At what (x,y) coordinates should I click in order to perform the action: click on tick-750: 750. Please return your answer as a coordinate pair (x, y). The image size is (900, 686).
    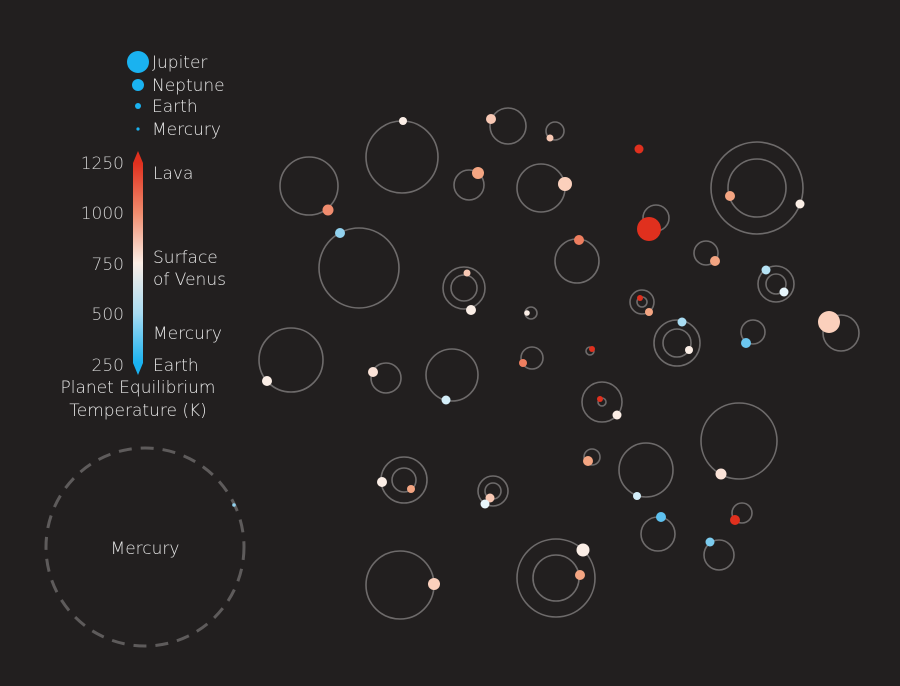
    Looking at the image, I should click on (108, 265).